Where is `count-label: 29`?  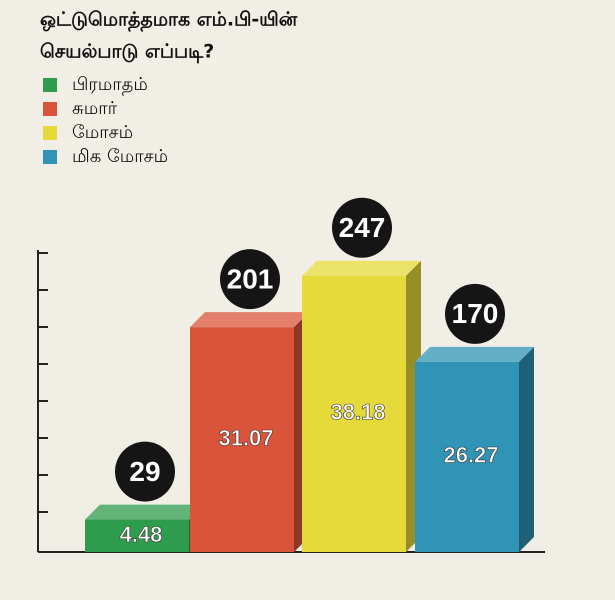
count-label: 29 is located at coordinates (144, 471).